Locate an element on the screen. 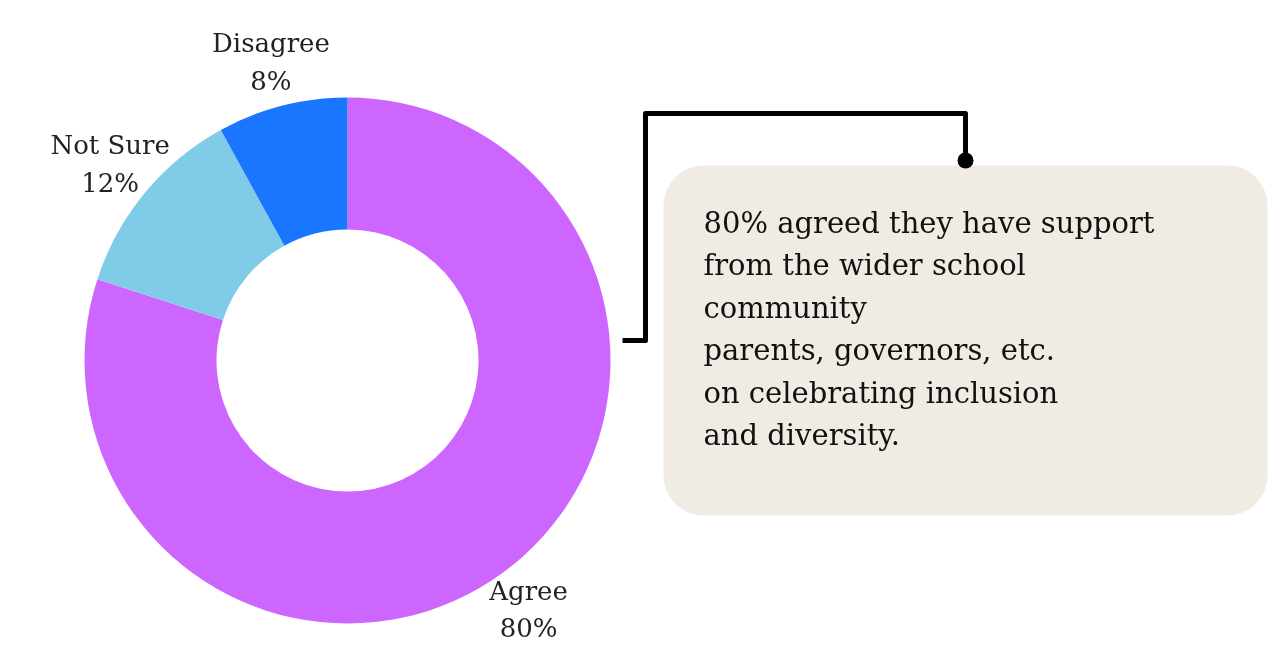  slice-label: Agree is located at coordinates (528, 590).